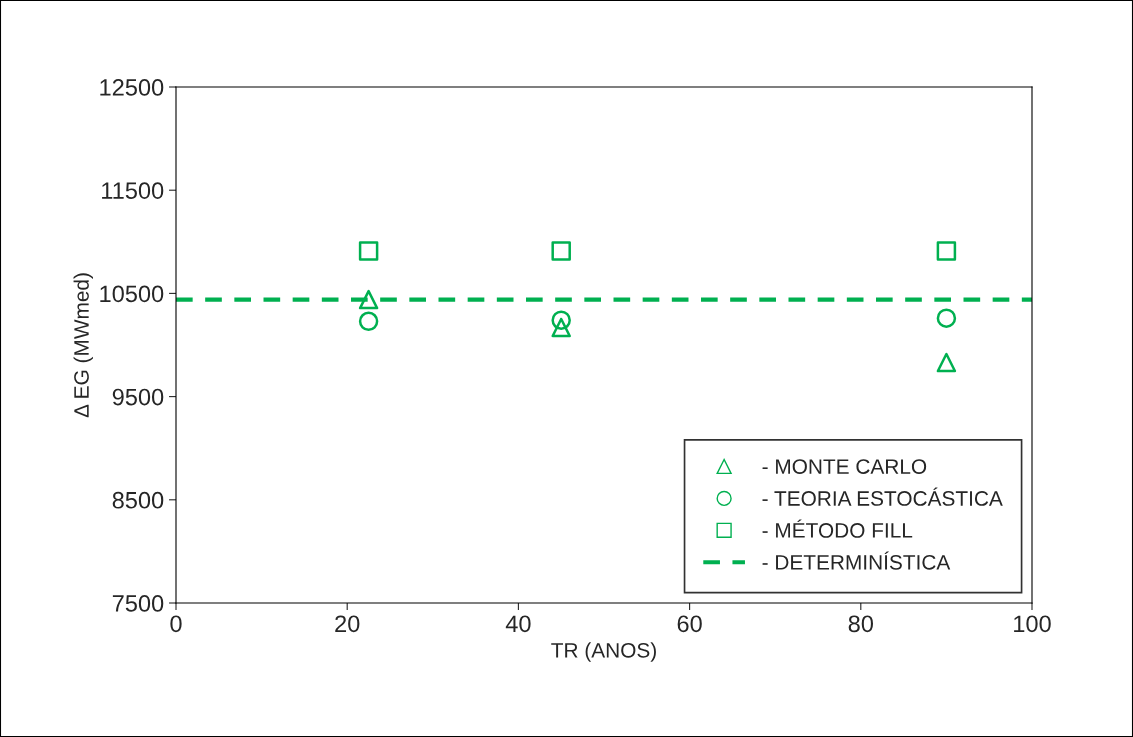 This screenshot has height=737, width=1133. Describe the element at coordinates (132, 87) in the screenshot. I see `y-tick-label: 12500` at that location.